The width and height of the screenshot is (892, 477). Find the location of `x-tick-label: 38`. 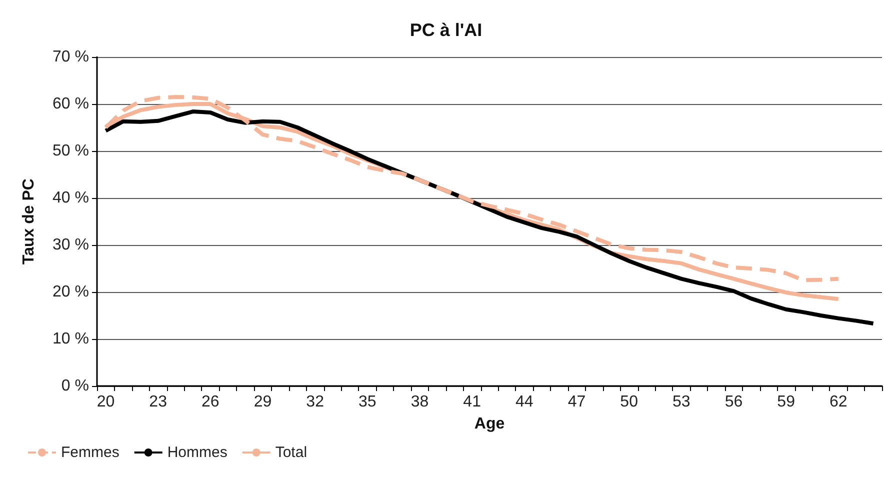

x-tick-label: 38 is located at coordinates (419, 402).